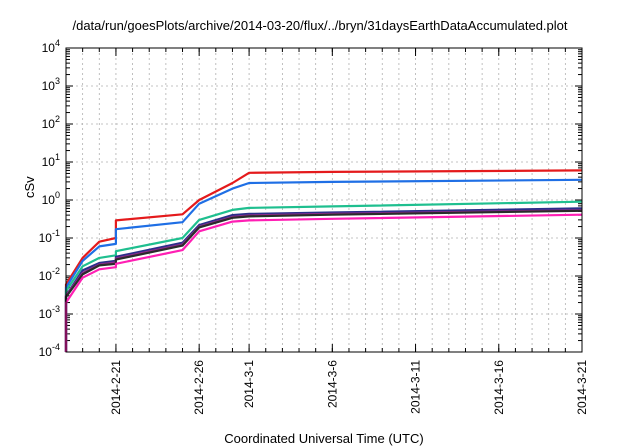 This screenshot has width=640, height=448. I want to click on y-tick-label: 10³, so click(51, 84).